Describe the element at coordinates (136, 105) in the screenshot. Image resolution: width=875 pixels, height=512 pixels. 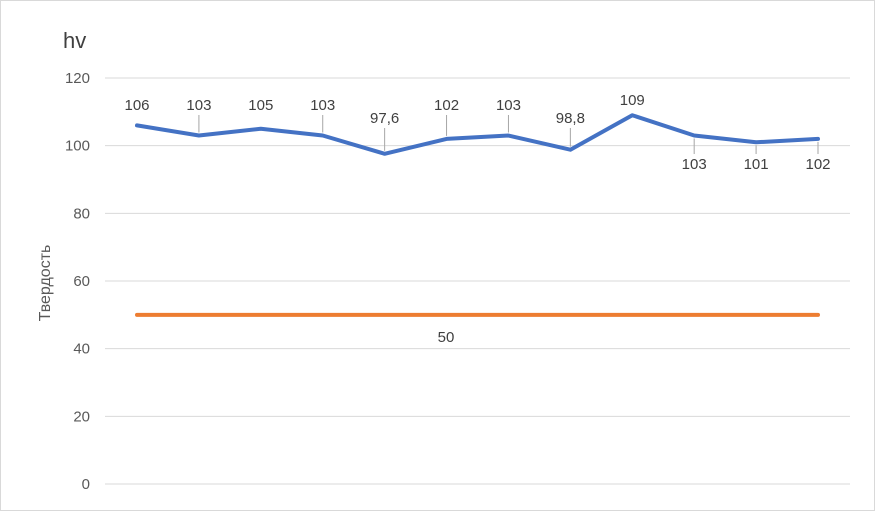
I see `data-label: 106` at that location.